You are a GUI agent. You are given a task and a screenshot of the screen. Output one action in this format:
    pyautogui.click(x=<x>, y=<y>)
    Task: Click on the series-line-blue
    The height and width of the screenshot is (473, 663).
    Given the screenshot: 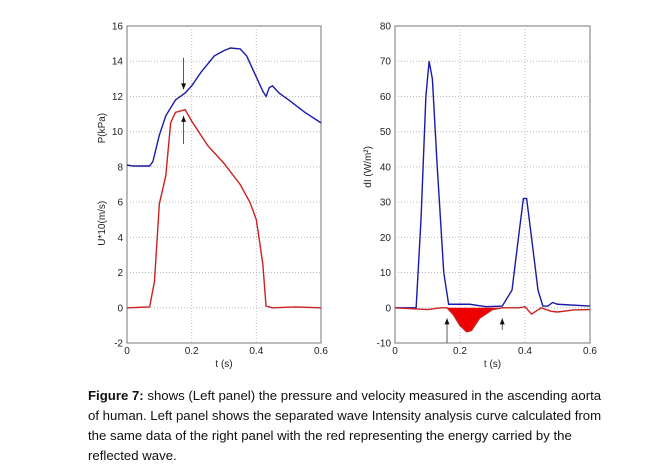 What is the action you would take?
    pyautogui.click(x=224, y=107)
    